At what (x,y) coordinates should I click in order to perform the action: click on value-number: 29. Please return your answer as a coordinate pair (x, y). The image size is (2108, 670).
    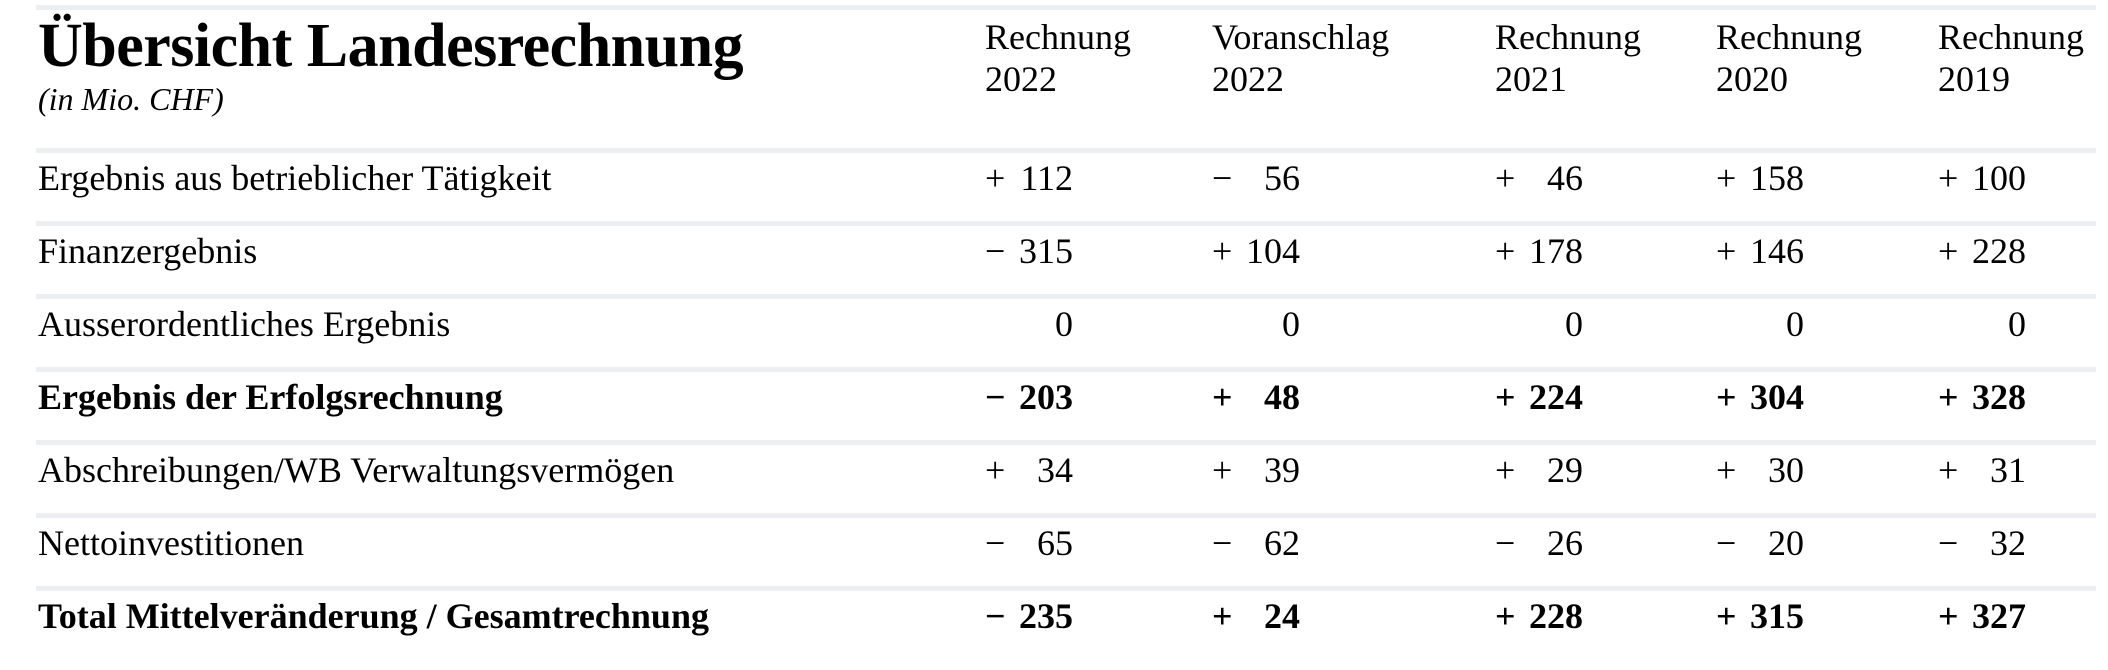
    Looking at the image, I should click on (1565, 470).